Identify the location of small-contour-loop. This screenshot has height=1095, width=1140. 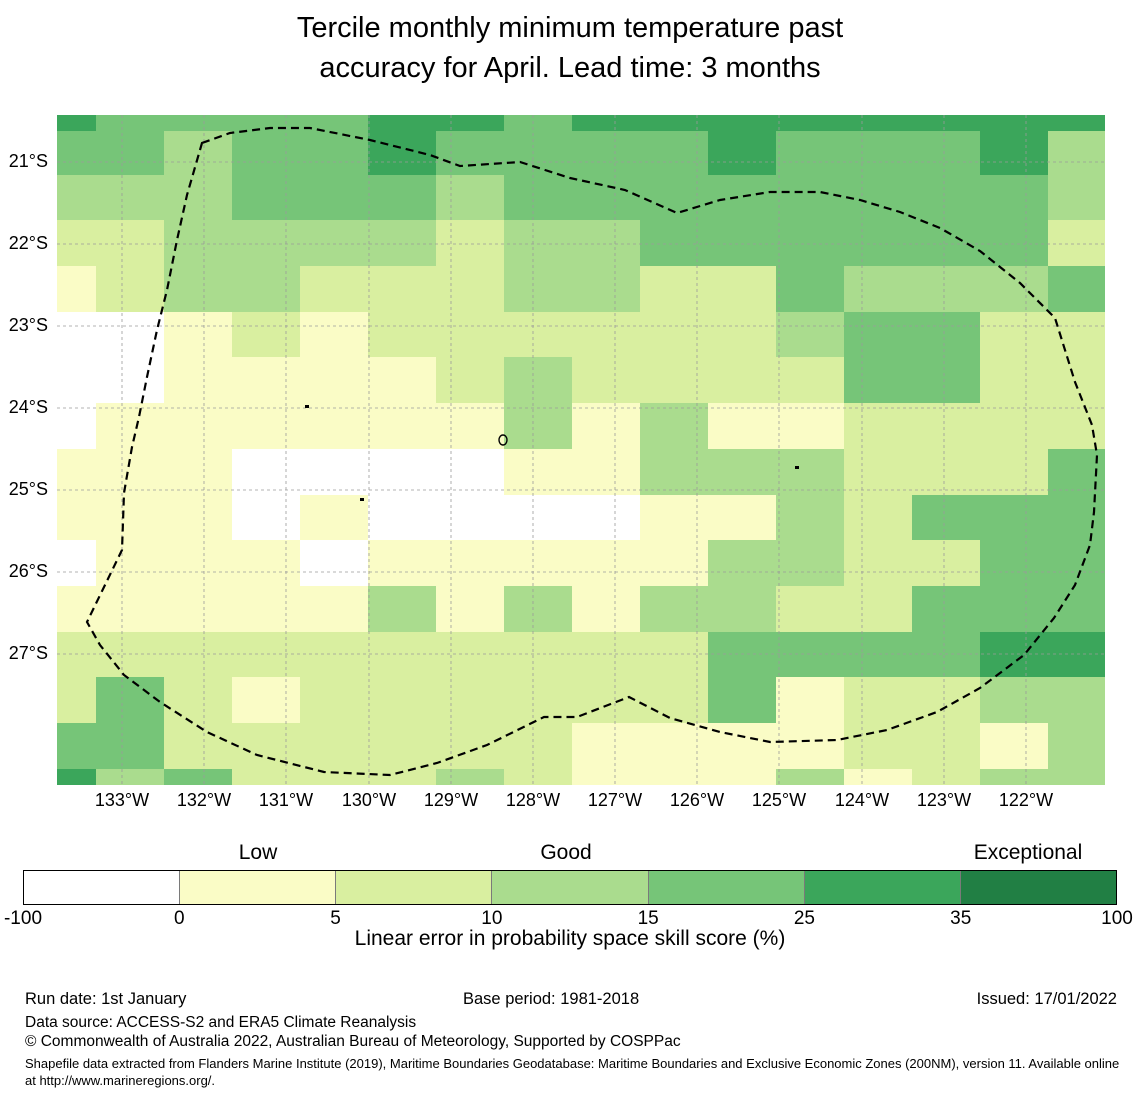
(503, 440).